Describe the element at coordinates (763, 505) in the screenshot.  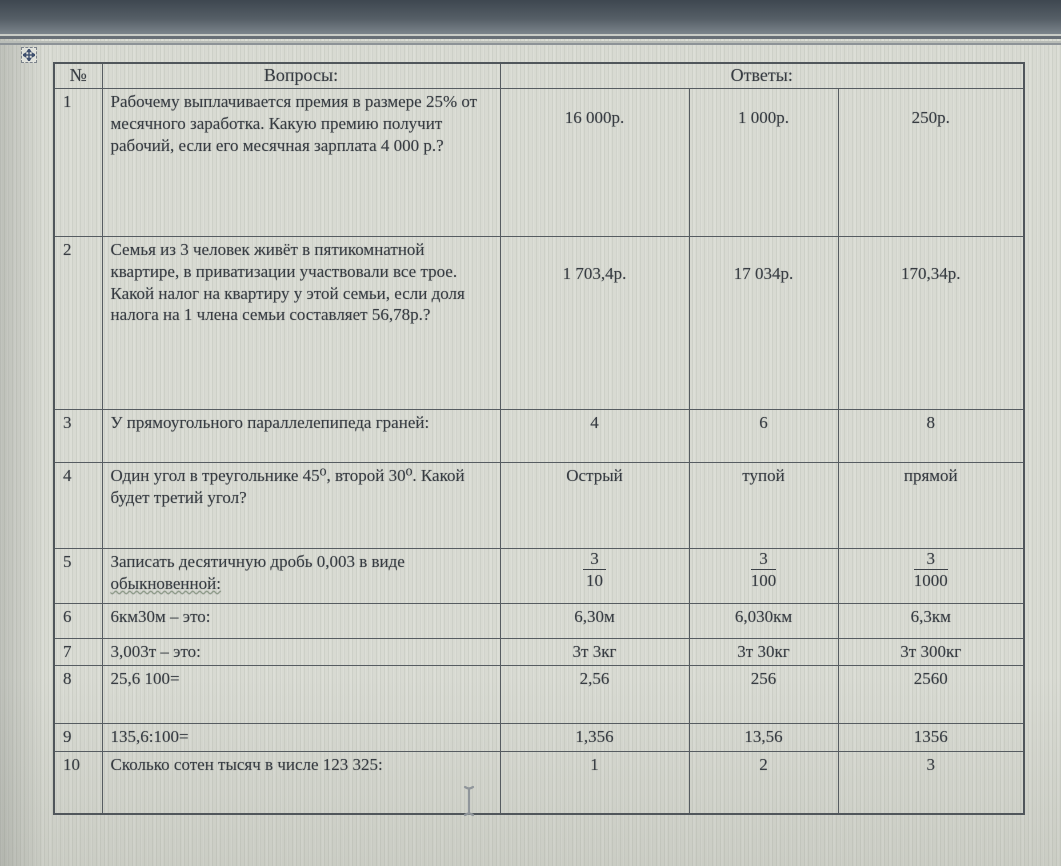
I see `answer-cell: тупой` at that location.